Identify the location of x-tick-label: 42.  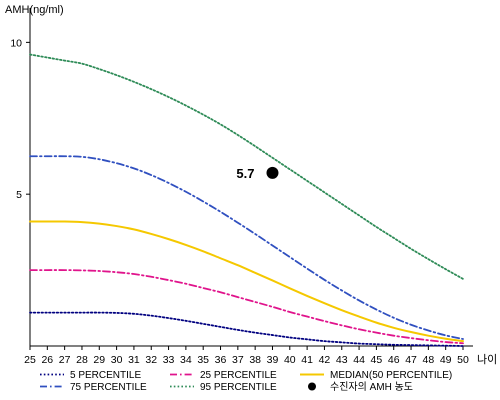
(325, 360).